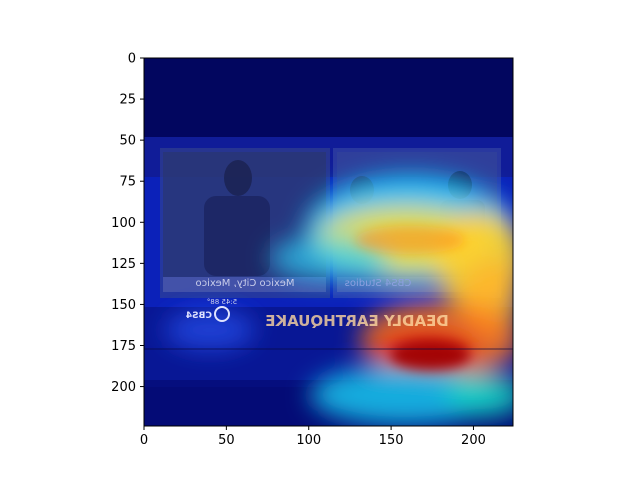 Image resolution: width=640 pixels, height=480 pixels. Describe the element at coordinates (199, 316) in the screenshot. I see `svg-text: CBS4` at that location.